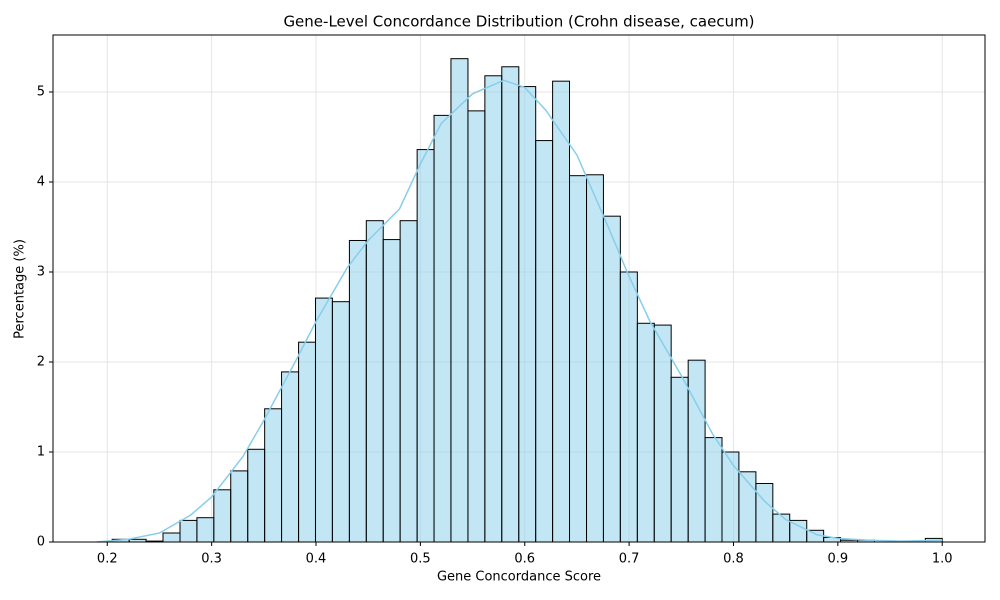 This screenshot has width=1000, height=600. I want to click on x-tick-label: 0.6, so click(524, 559).